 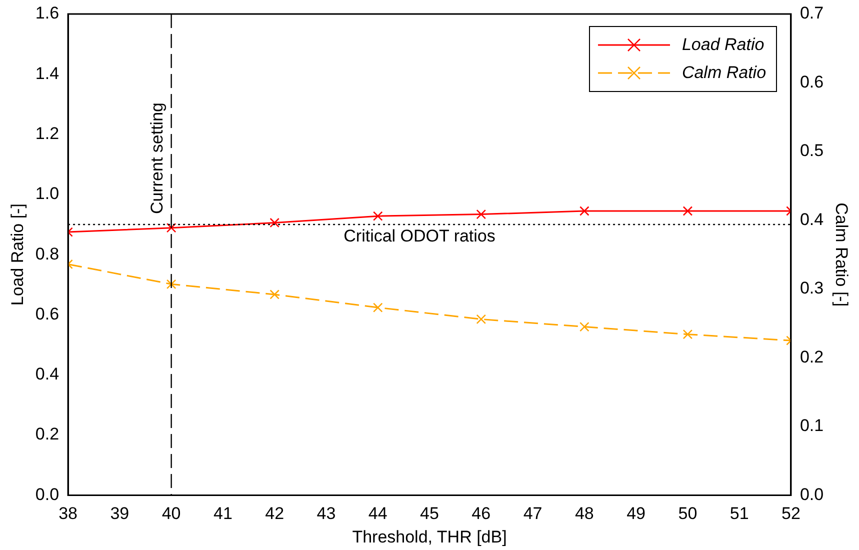 What do you see at coordinates (688, 514) in the screenshot?
I see `x-tick-label: 50` at bounding box center [688, 514].